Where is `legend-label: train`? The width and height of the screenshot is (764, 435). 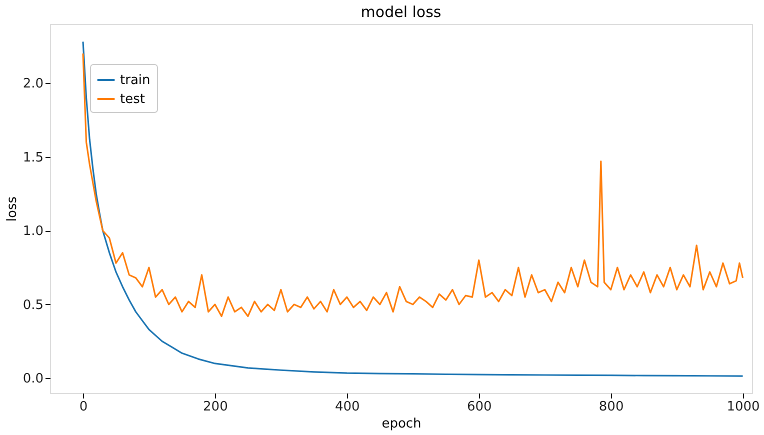 legend-label: train is located at coordinates (135, 80).